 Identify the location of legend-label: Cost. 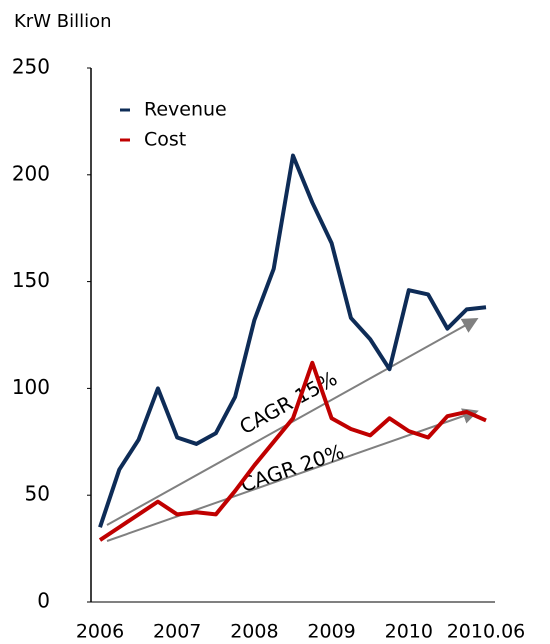
(165, 140).